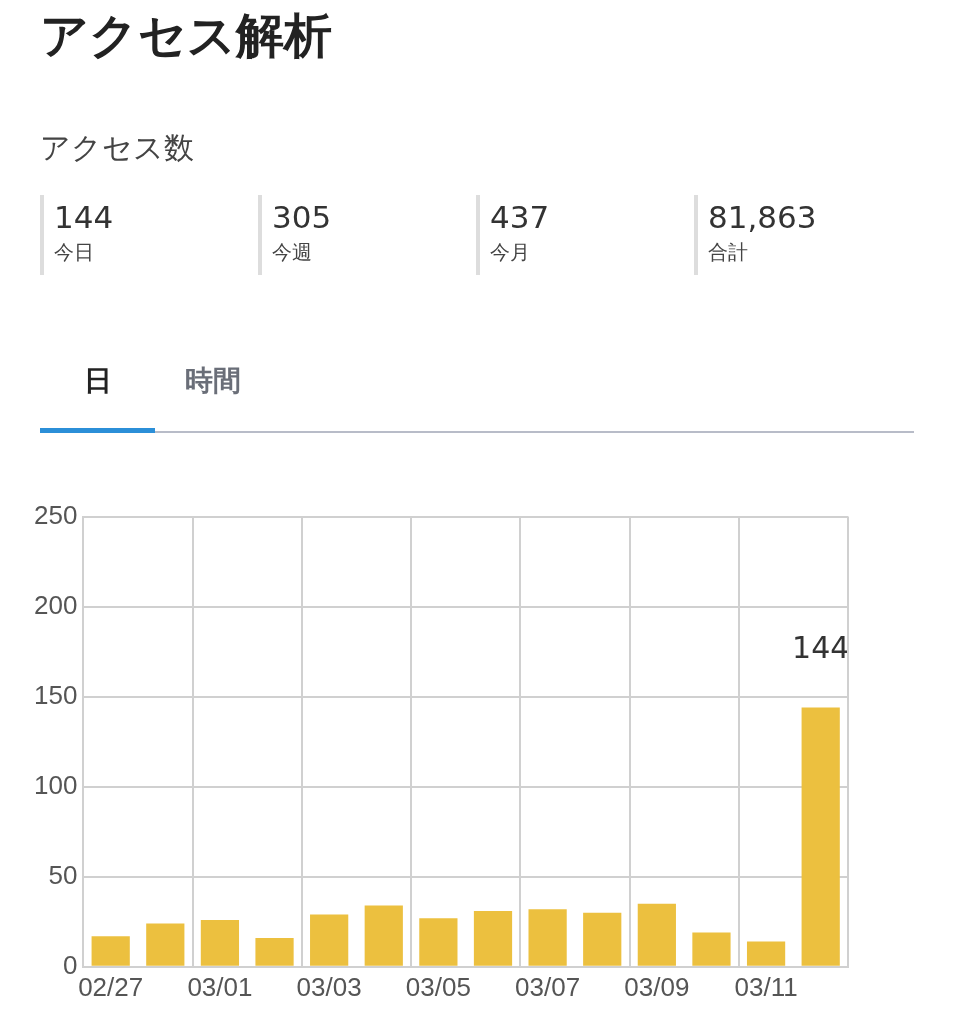 The image size is (956, 1024). I want to click on y-tick-label: 150, so click(55, 694).